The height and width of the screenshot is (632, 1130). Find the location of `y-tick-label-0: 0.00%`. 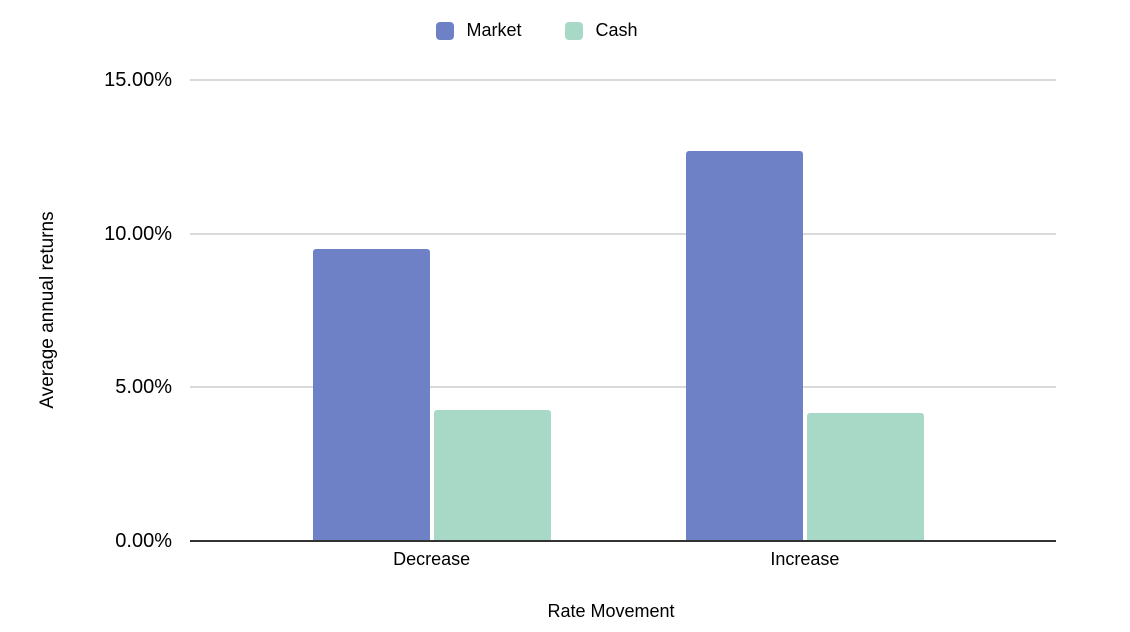

y-tick-label-0: 0.00% is located at coordinates (143, 541).